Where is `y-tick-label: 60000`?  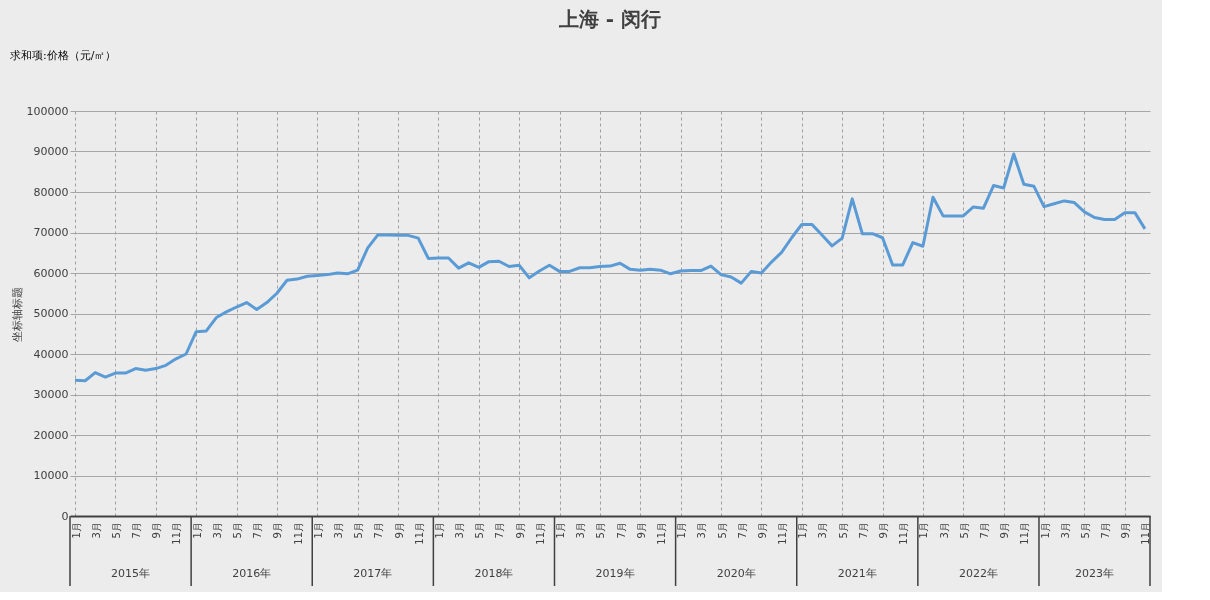 y-tick-label: 60000 is located at coordinates (51, 273).